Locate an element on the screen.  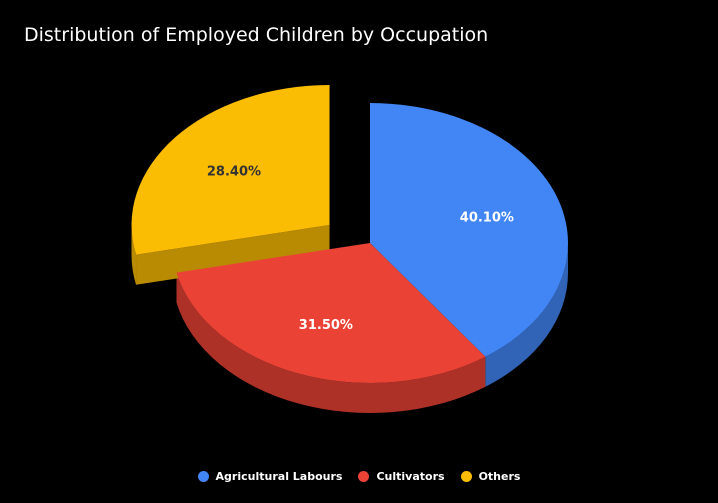
slice-others is located at coordinates (230, 170).